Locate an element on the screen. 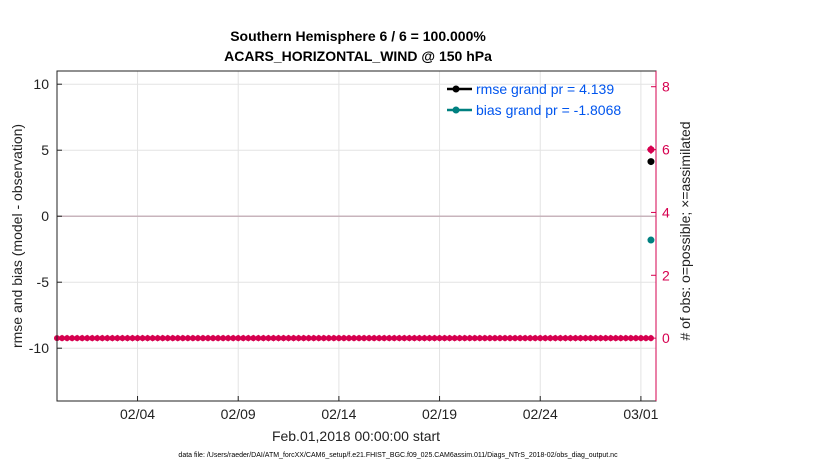 This screenshot has width=830, height=470. x-axis-label: Feb.01,2018 00:00:00 start is located at coordinates (356, 436).